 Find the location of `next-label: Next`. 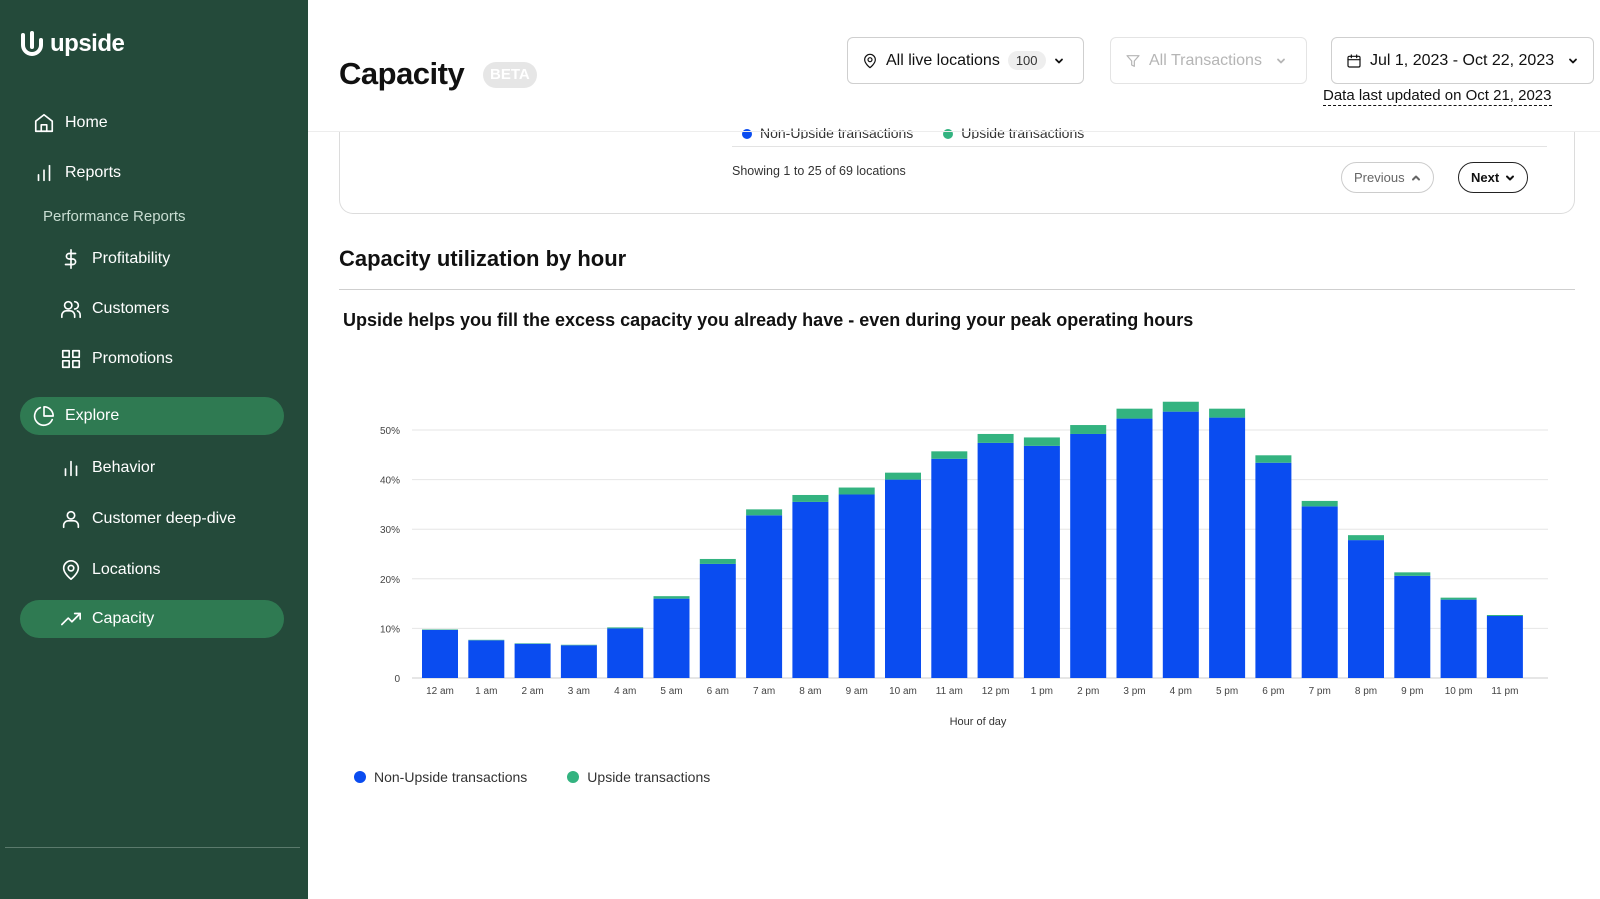

next-label: Next is located at coordinates (1485, 177).